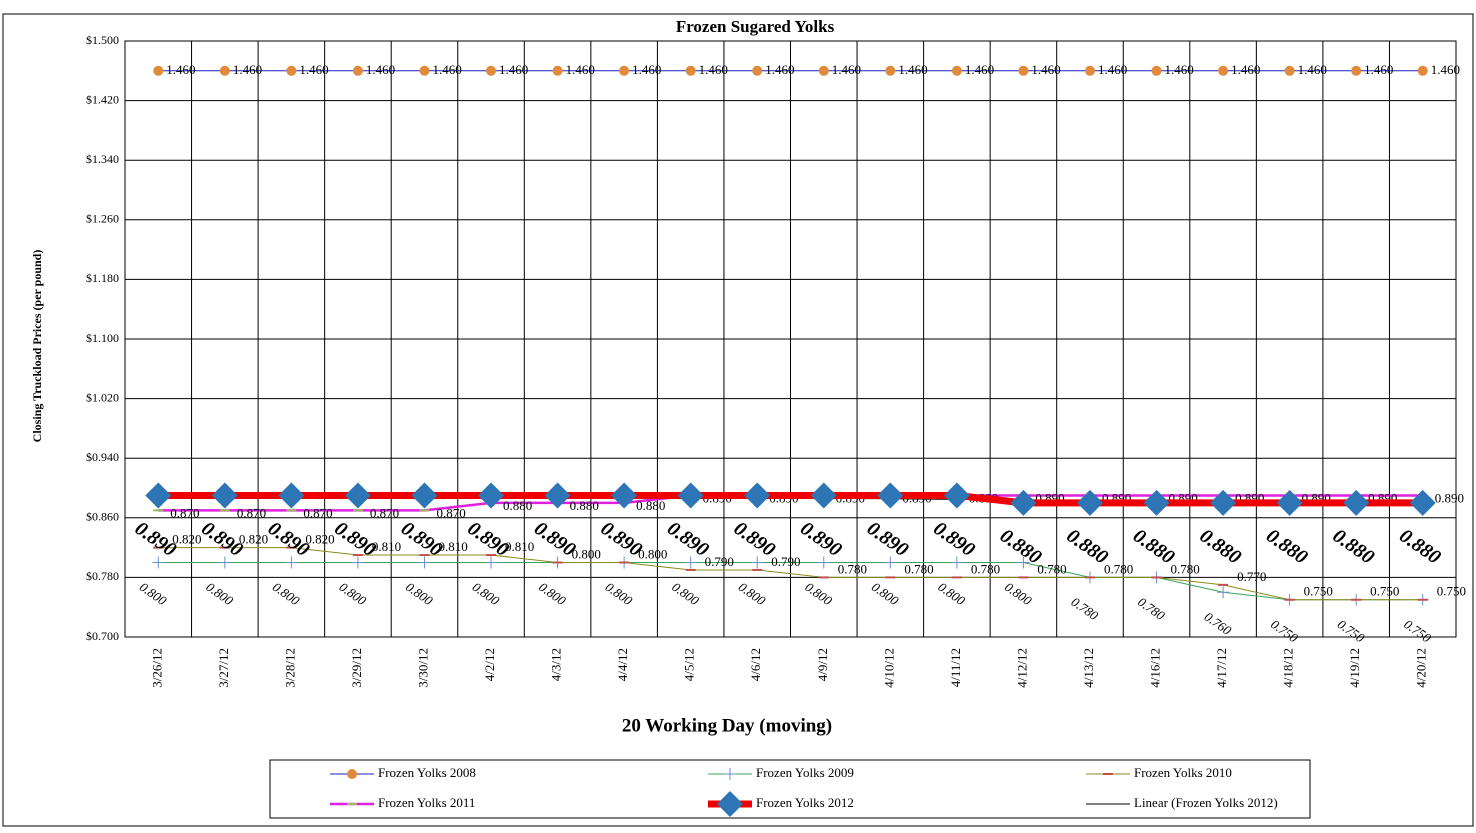 This screenshot has height=833, width=1476. Describe the element at coordinates (727, 725) in the screenshot. I see `x-axis-title: 20 Working Day (moving)` at that location.